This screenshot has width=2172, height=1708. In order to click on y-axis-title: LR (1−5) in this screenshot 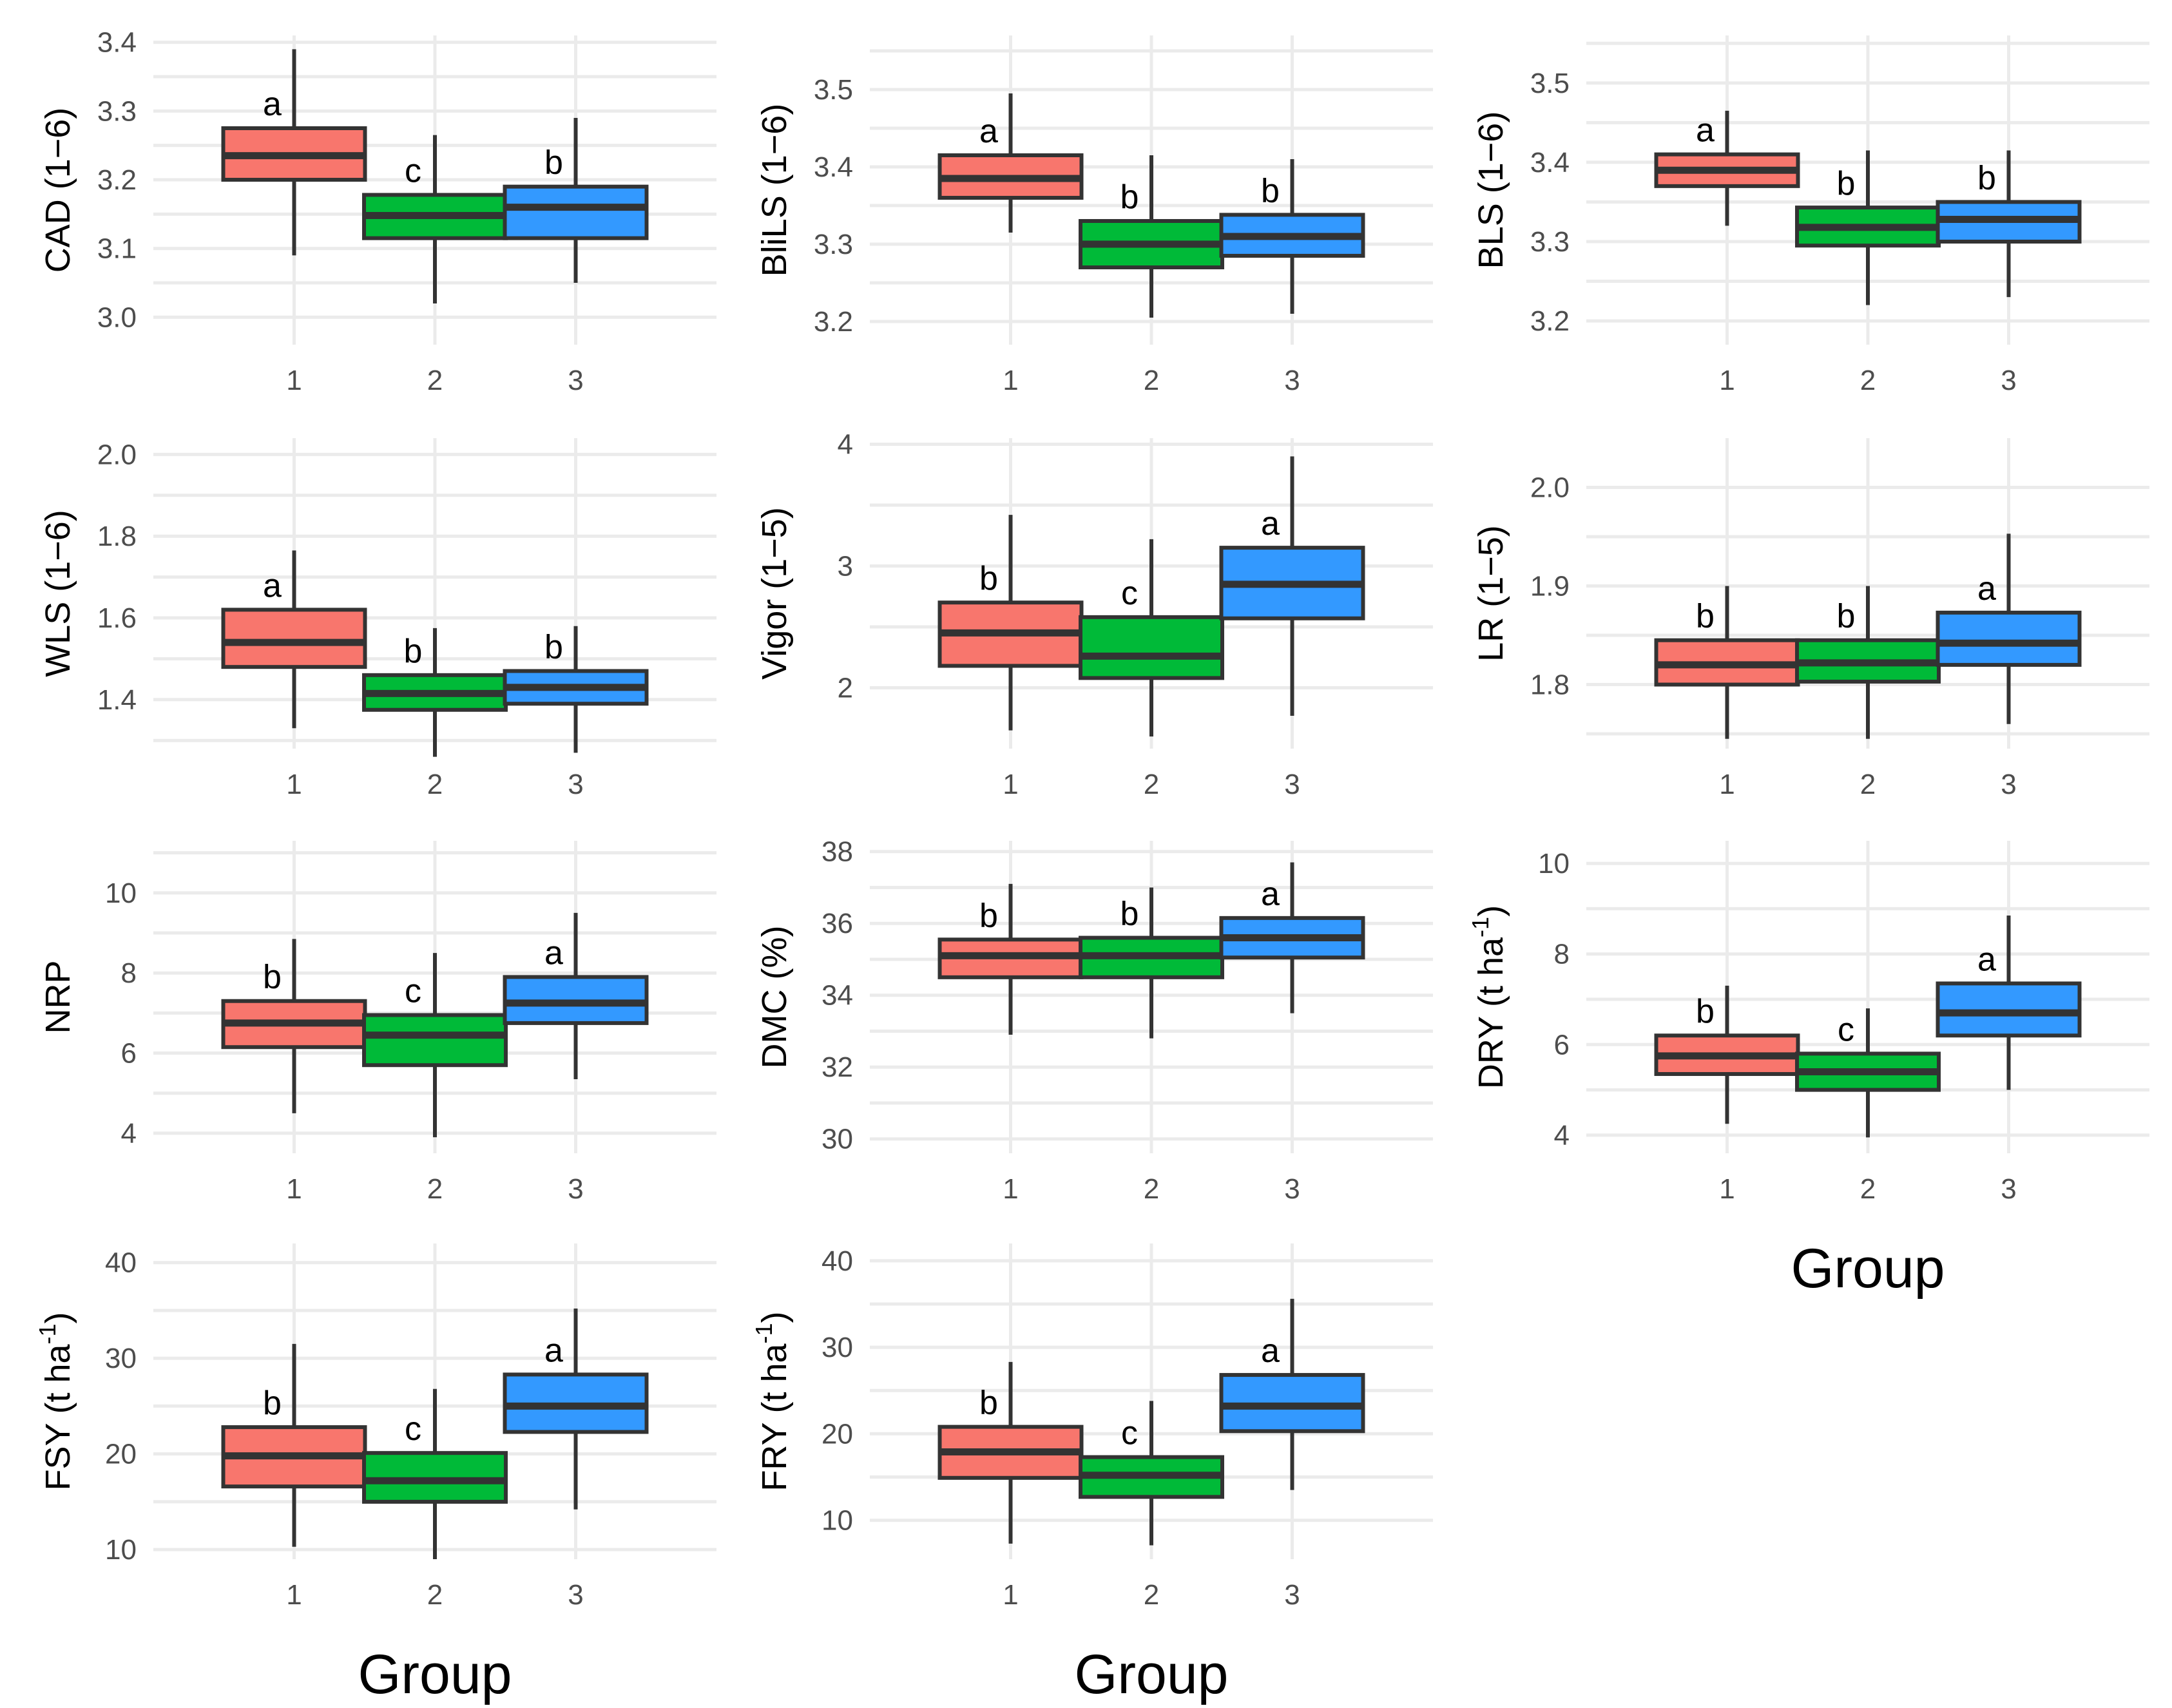, I will do `click(1491, 593)`.